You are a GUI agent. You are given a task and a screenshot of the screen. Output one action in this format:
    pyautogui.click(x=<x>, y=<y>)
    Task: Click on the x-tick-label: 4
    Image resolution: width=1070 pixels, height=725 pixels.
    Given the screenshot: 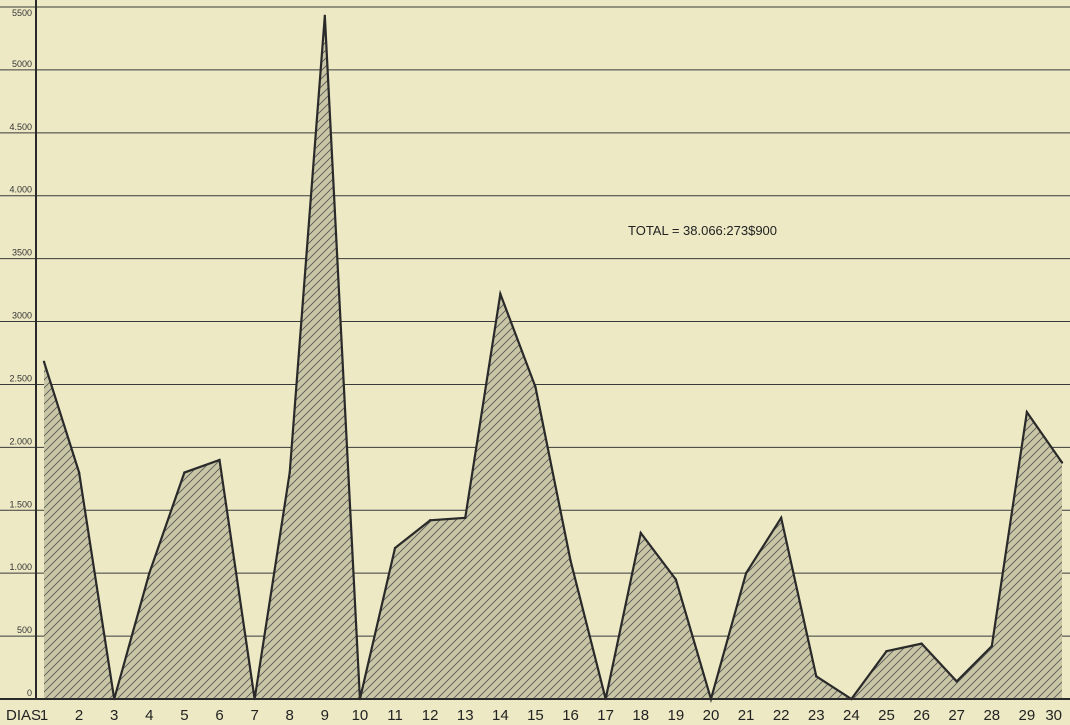 What is the action you would take?
    pyautogui.click(x=149, y=715)
    